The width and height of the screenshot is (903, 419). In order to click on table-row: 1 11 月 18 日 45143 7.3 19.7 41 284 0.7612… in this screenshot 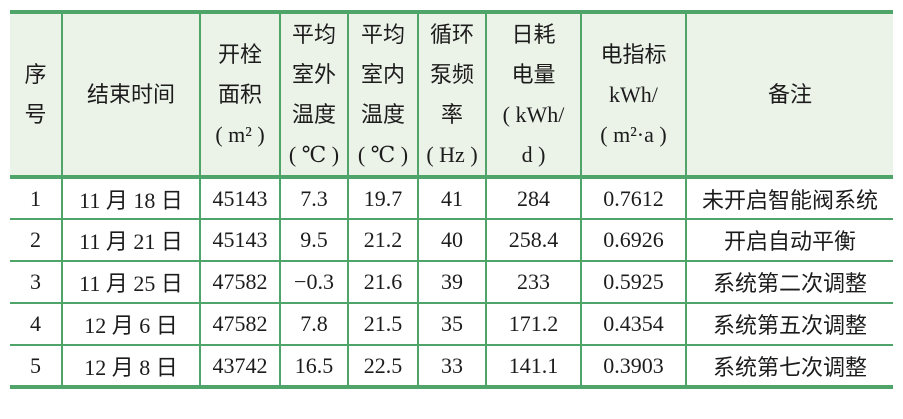, I will do `click(451, 198)`.